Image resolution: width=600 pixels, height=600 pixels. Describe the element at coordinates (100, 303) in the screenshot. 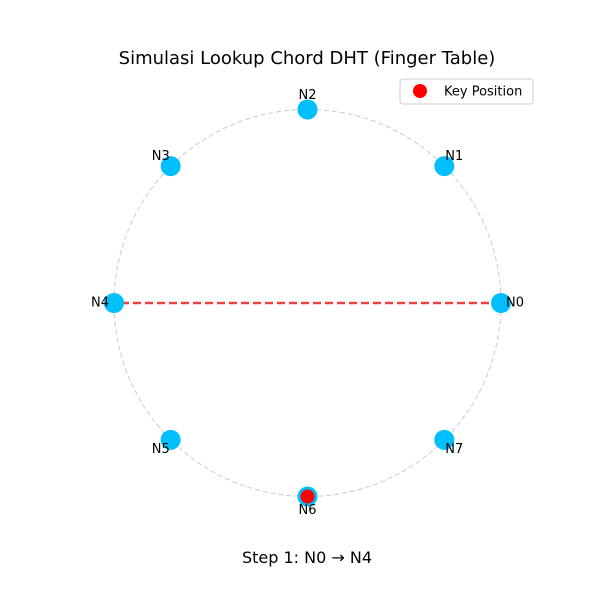

I see `node-label-n4: N4` at that location.